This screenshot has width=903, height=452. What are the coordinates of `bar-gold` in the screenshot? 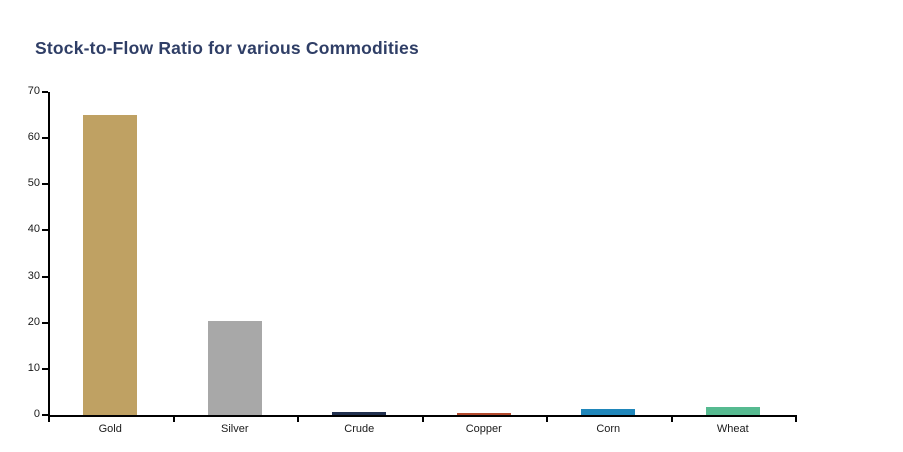 It's located at (110, 265).